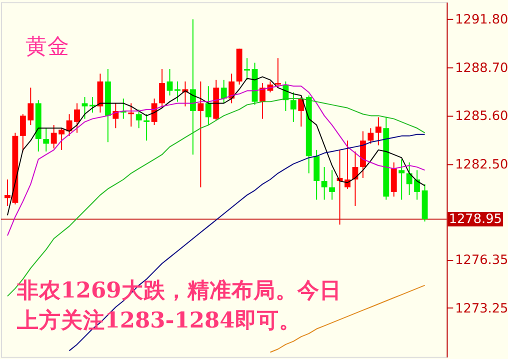 The image size is (508, 359). I want to click on y-tick-label: 1285.60, so click(481, 116).